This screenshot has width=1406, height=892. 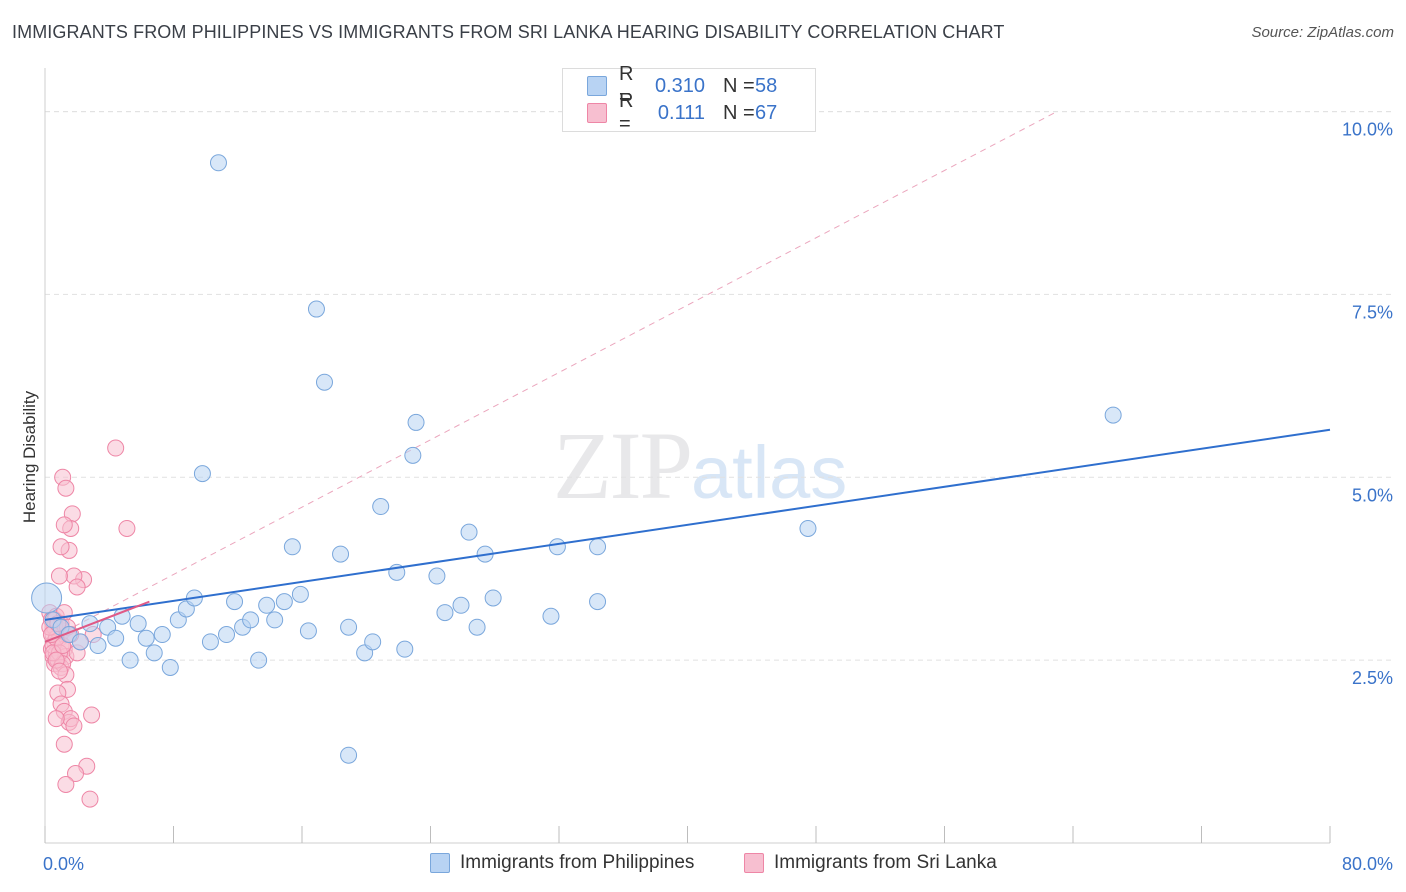 What do you see at coordinates (577, 862) in the screenshot?
I see `bottom-legend-label: Immigrants from Philippines` at bounding box center [577, 862].